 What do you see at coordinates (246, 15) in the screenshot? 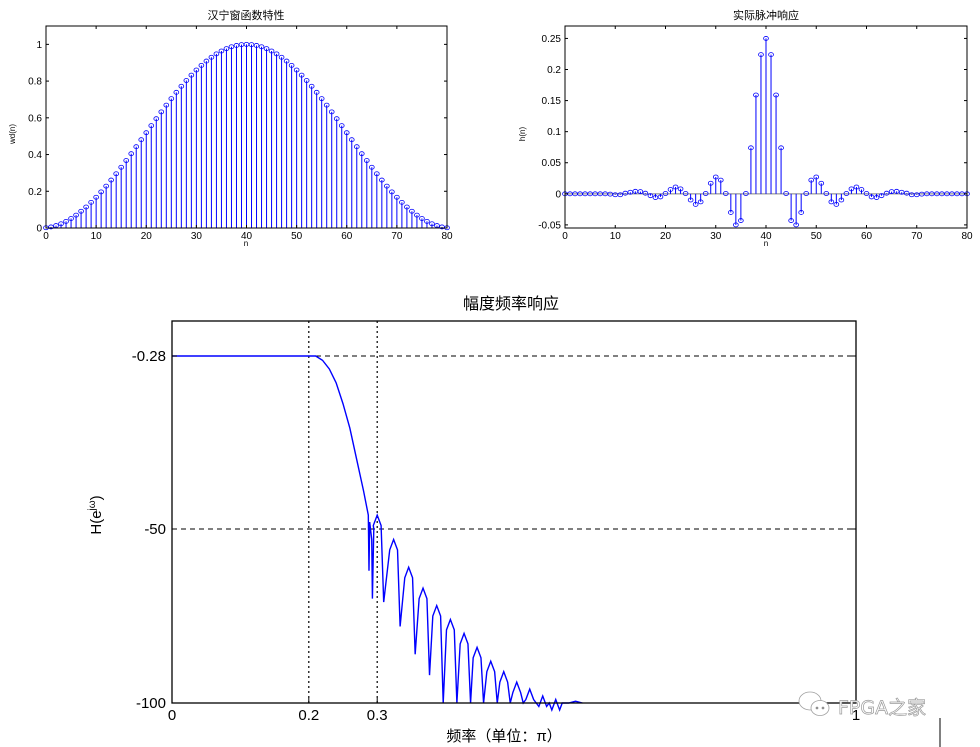
I see `hanning-chart-title: 汉宁窗函数特性` at bounding box center [246, 15].